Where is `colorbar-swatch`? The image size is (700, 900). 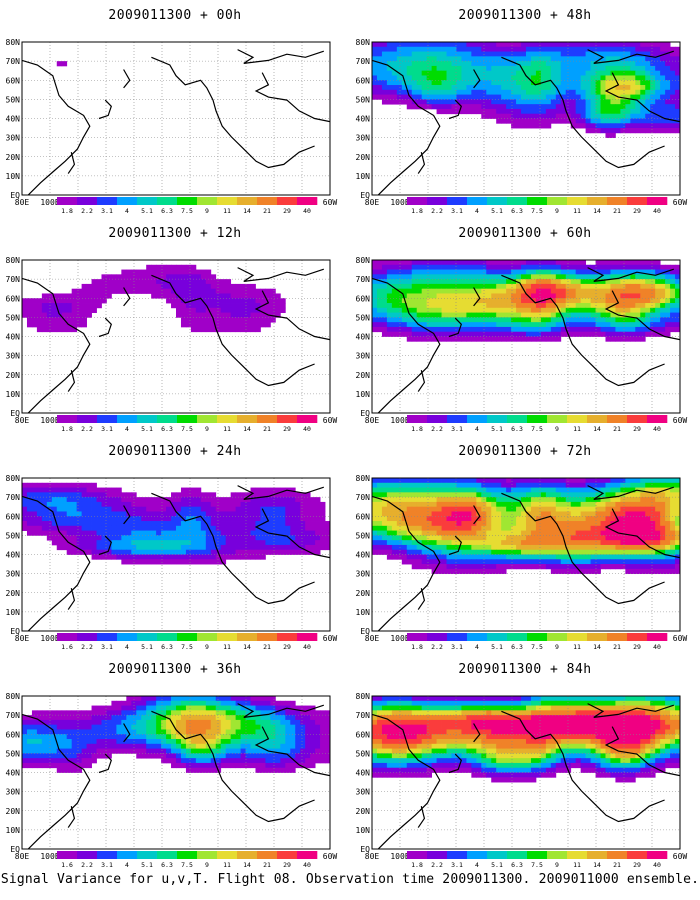
colorbar-swatch is located at coordinates (457, 201).